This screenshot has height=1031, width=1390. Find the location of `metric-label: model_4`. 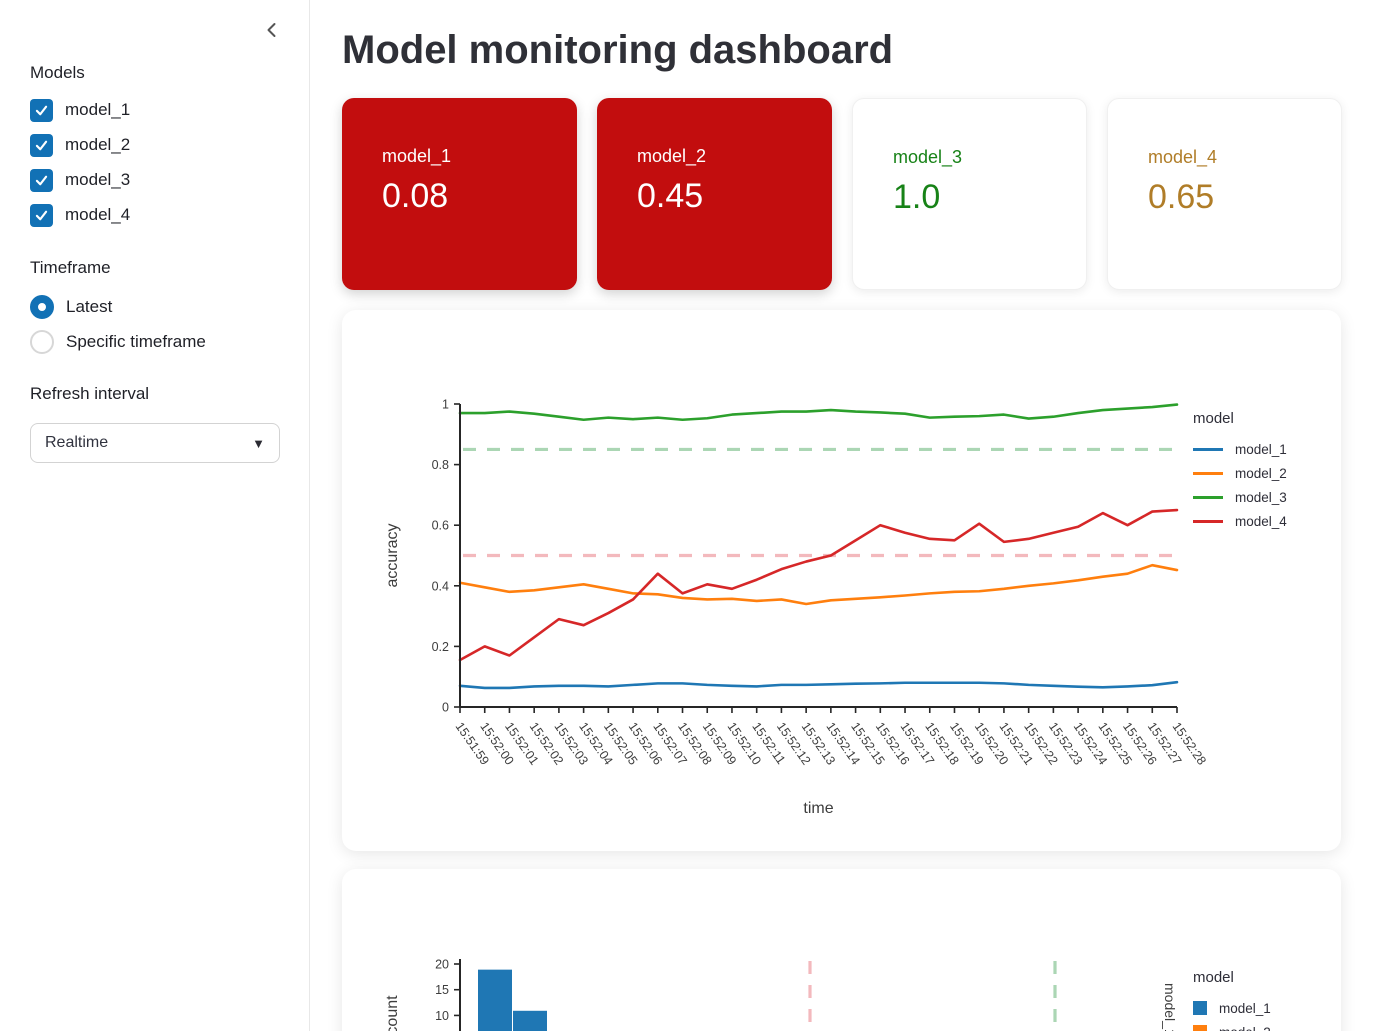

metric-label: model_4 is located at coordinates (1183, 157).